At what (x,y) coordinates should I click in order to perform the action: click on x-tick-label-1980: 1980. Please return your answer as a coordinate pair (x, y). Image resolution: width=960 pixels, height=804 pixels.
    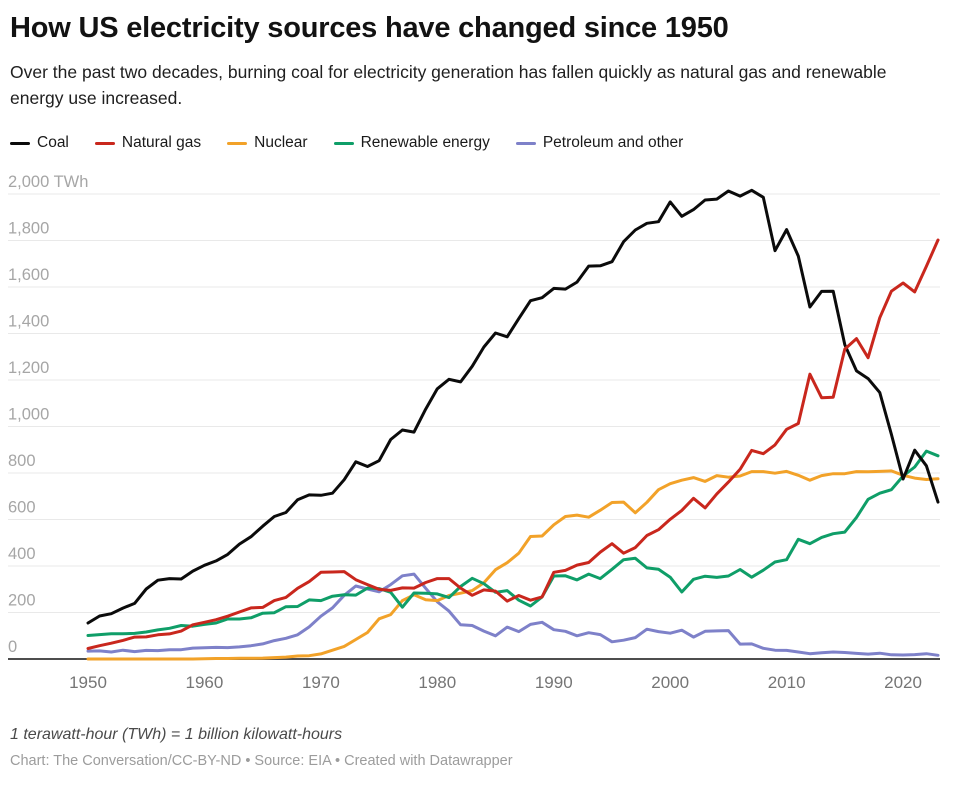
    Looking at the image, I should click on (437, 682).